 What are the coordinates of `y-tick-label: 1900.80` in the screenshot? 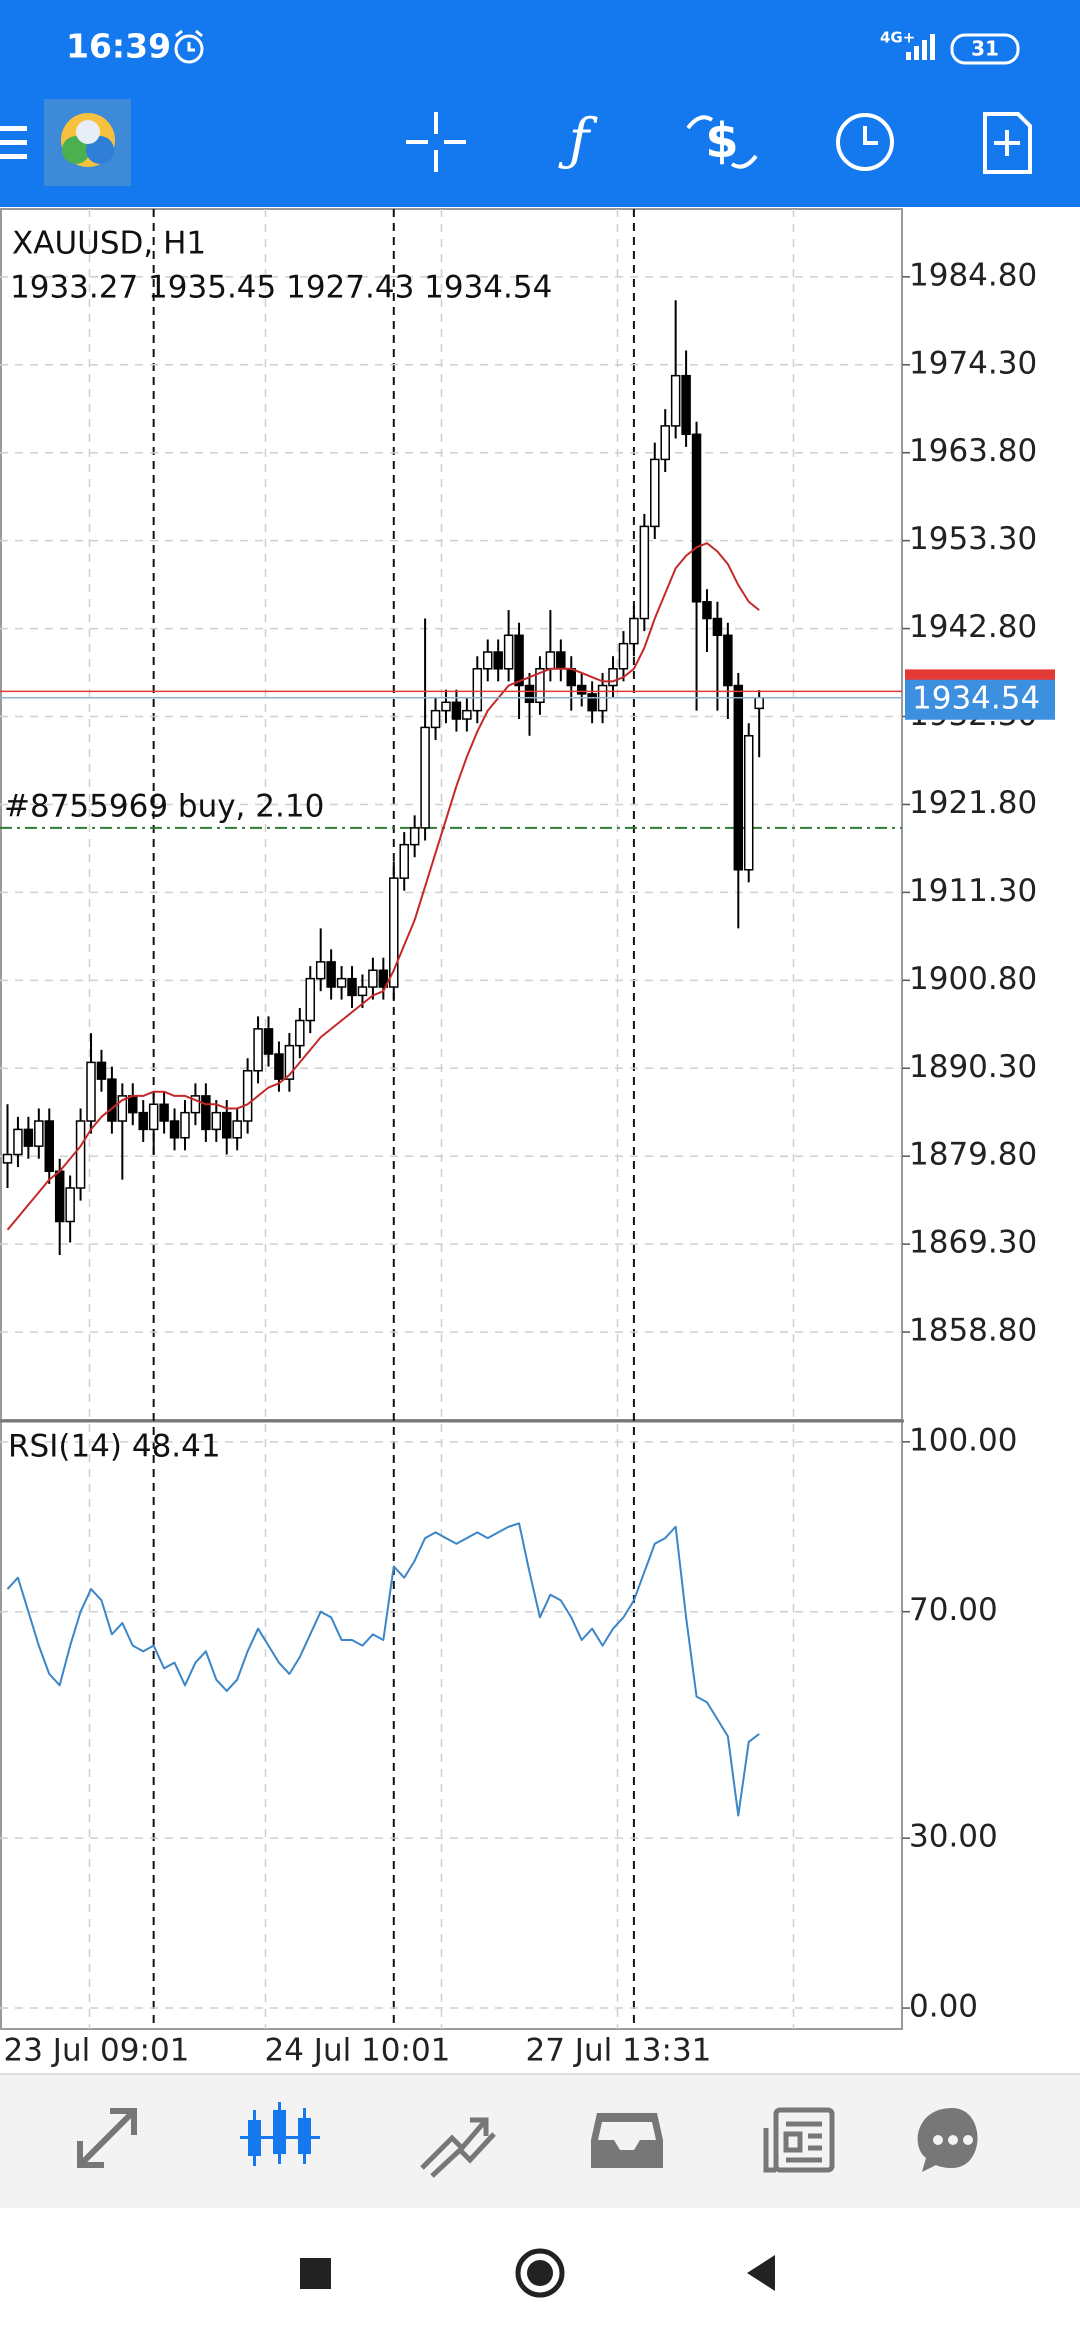 It's located at (973, 979).